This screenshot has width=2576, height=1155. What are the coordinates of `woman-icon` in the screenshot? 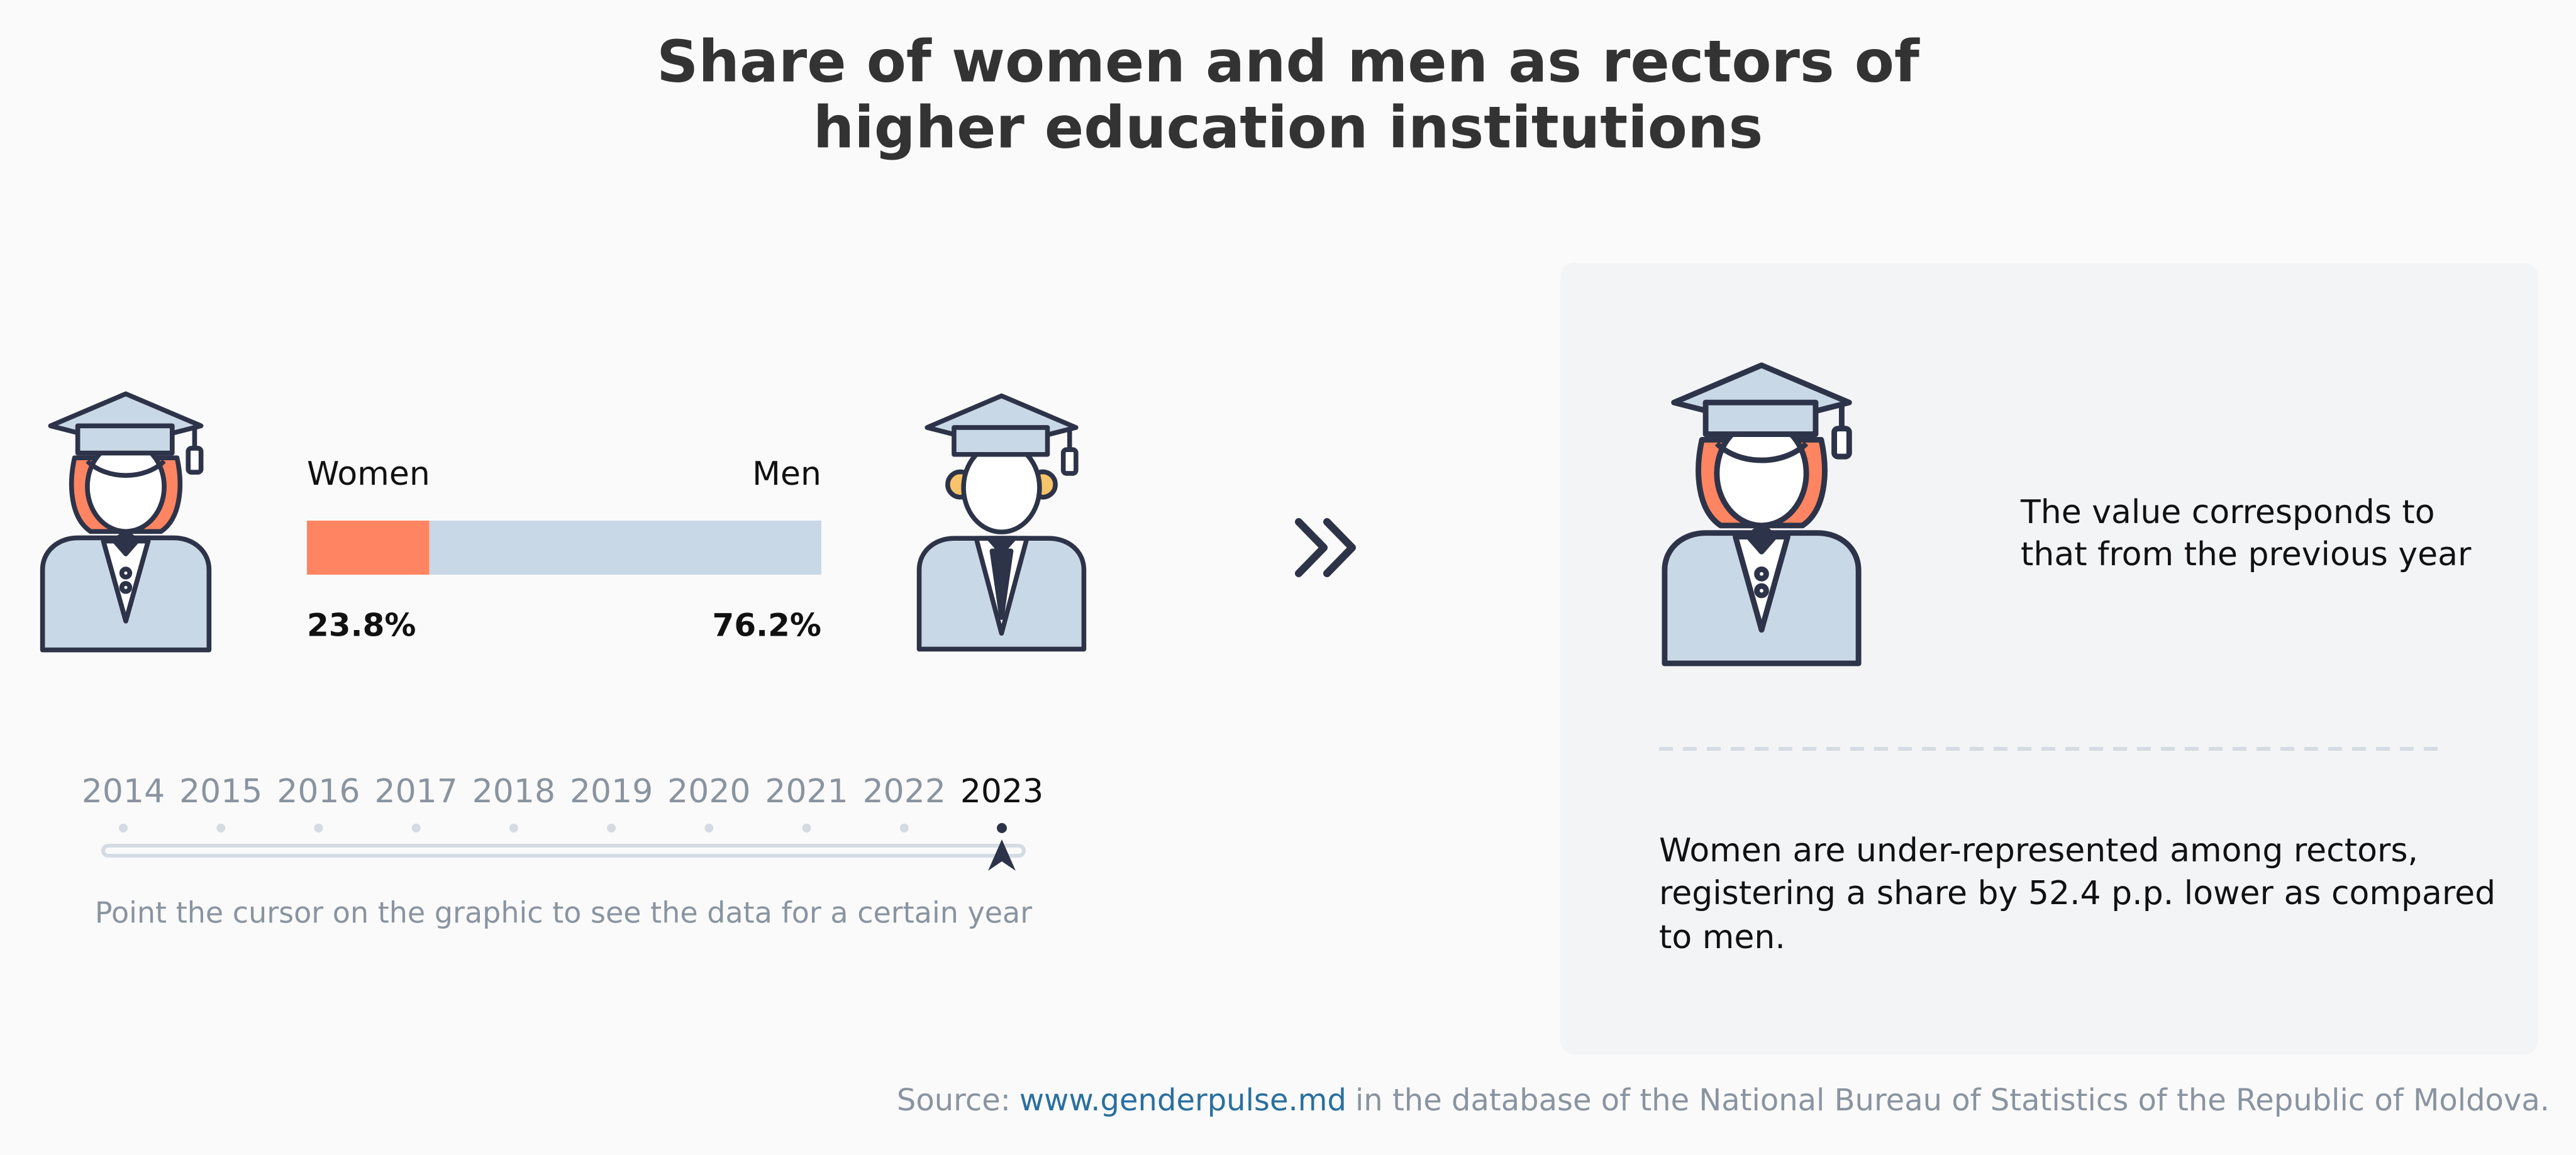 It's located at (126, 521).